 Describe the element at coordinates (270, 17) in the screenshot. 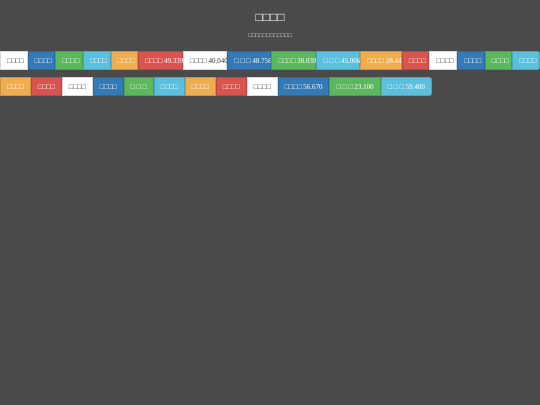

I see `page-title: □□□□` at that location.